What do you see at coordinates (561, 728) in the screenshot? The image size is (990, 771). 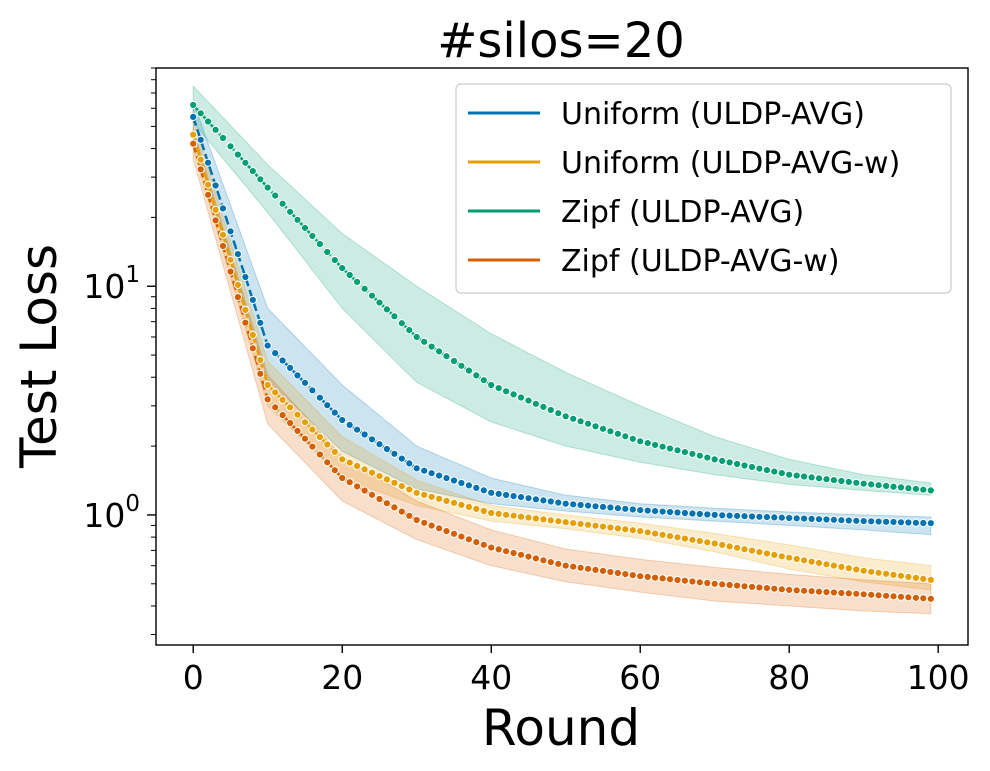 I see `x-axis-label: Round` at bounding box center [561, 728].